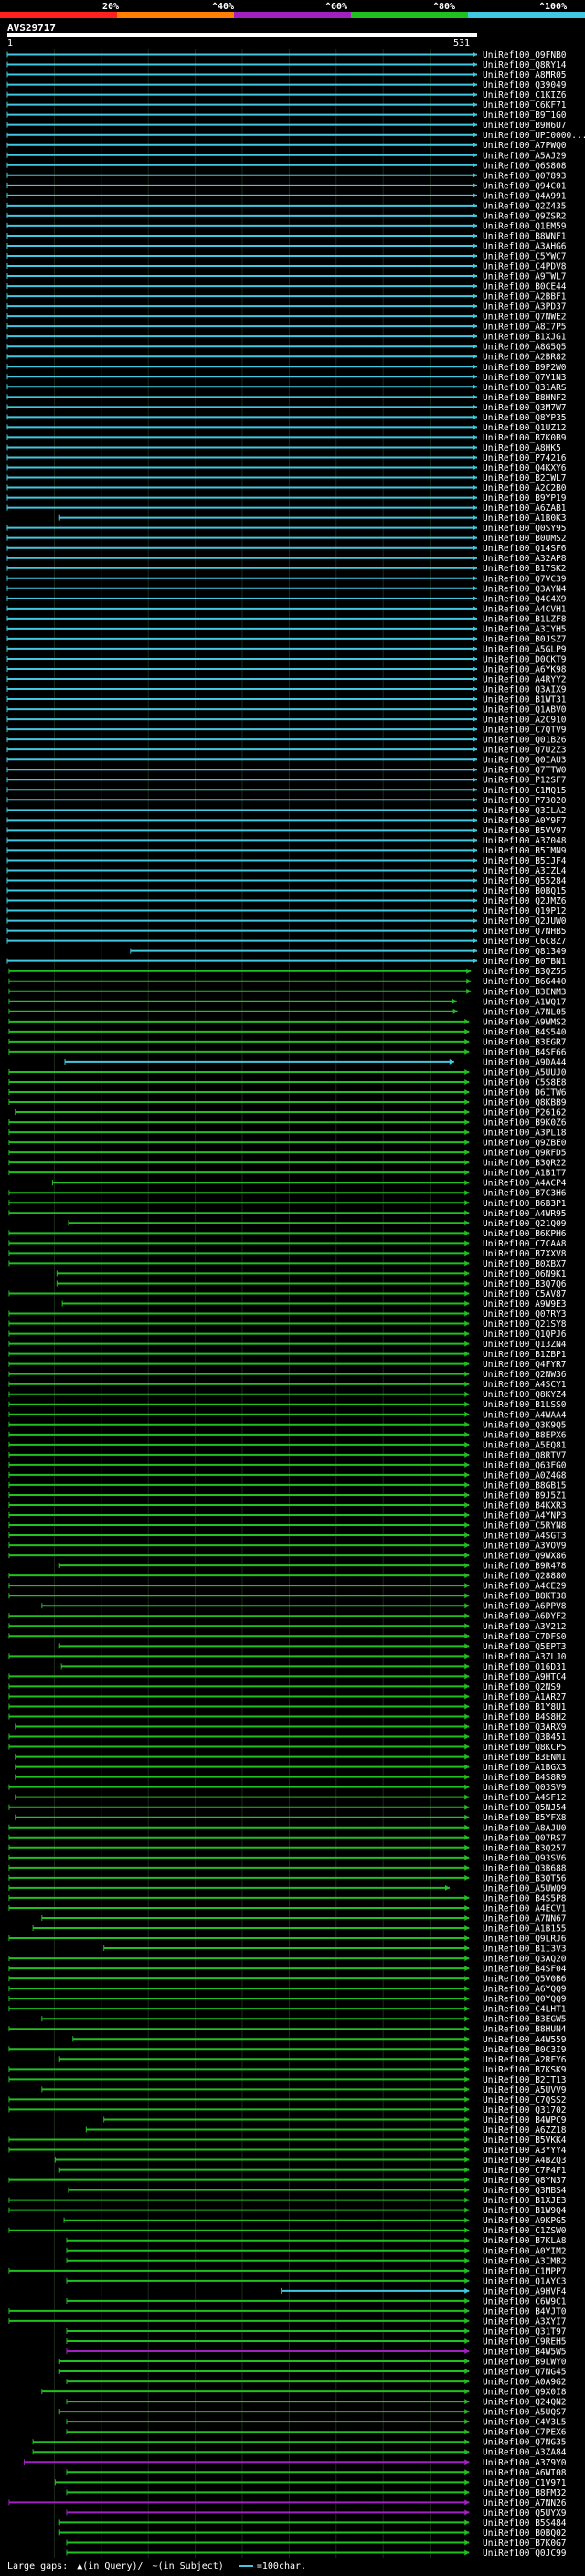  I want to click on hit-label: UniRef100_B9P2W0, so click(525, 368).